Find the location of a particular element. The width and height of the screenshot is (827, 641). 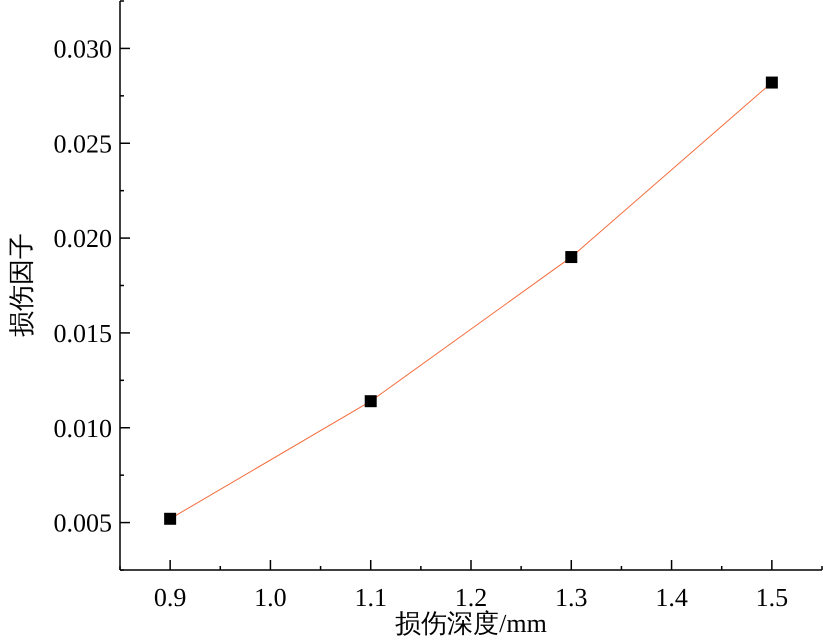

y-tick-label: 0.010 is located at coordinates (83, 428).